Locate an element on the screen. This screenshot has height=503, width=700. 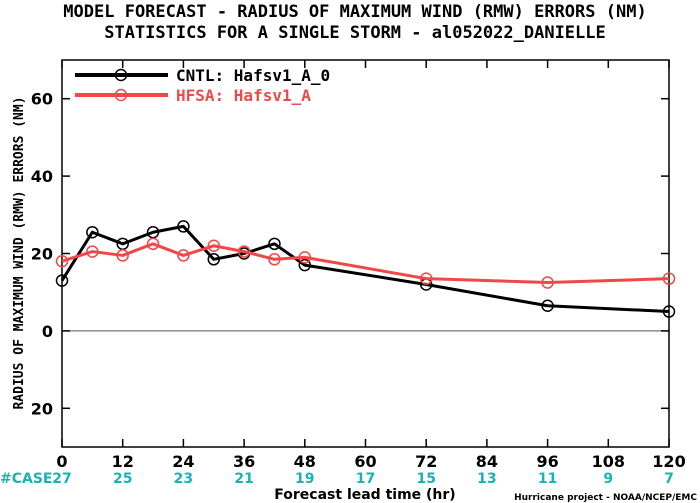
case-count: 11 is located at coordinates (547, 479).